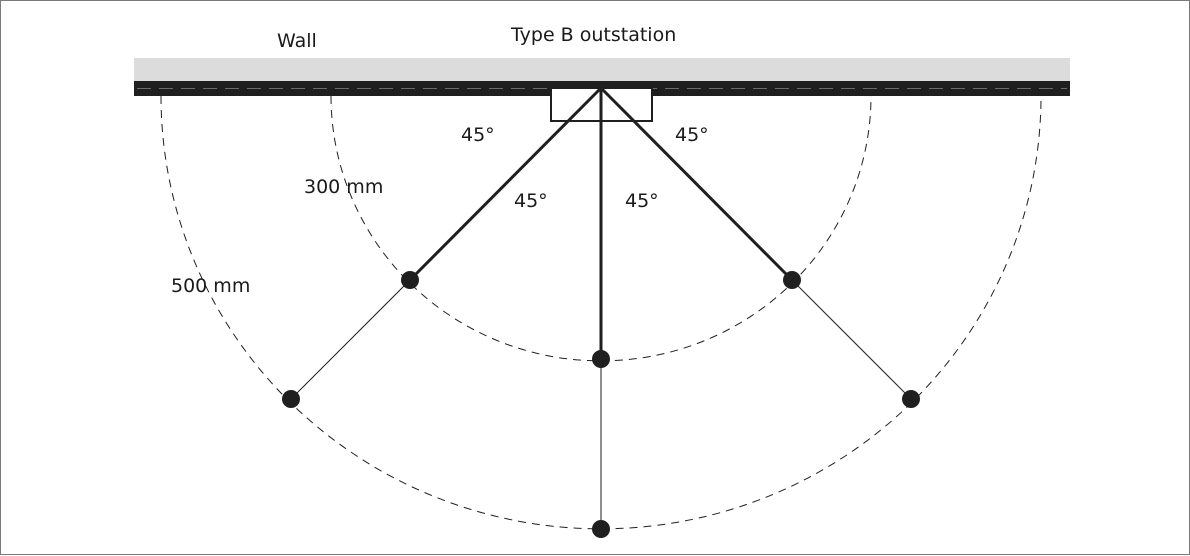 The width and height of the screenshot is (1190, 556). Describe the element at coordinates (593, 35) in the screenshot. I see `device-label: Type B outstation` at that location.